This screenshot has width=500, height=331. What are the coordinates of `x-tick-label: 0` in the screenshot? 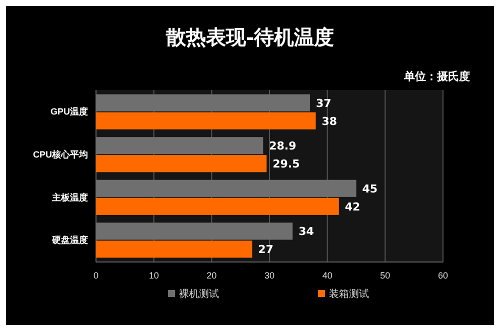 It's located at (96, 275).